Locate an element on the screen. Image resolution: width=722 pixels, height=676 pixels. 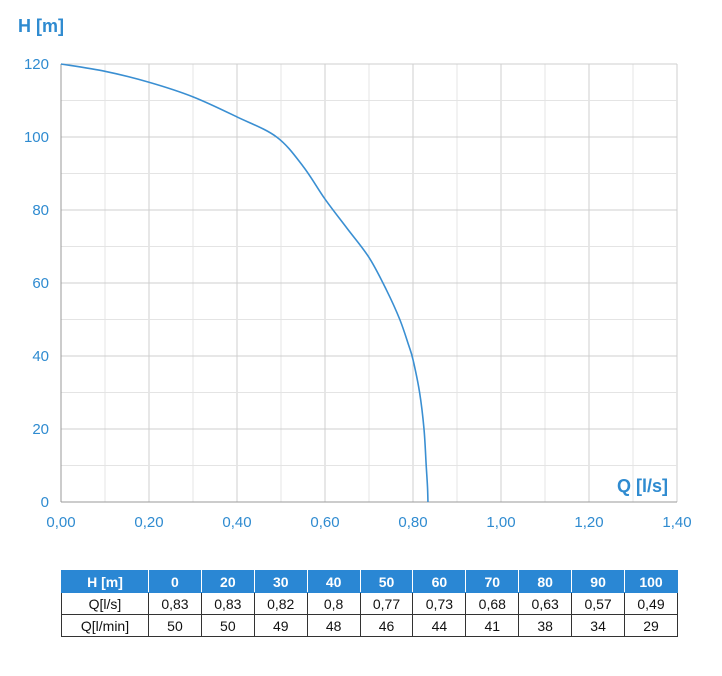
table-cell: 0,8 is located at coordinates (333, 603).